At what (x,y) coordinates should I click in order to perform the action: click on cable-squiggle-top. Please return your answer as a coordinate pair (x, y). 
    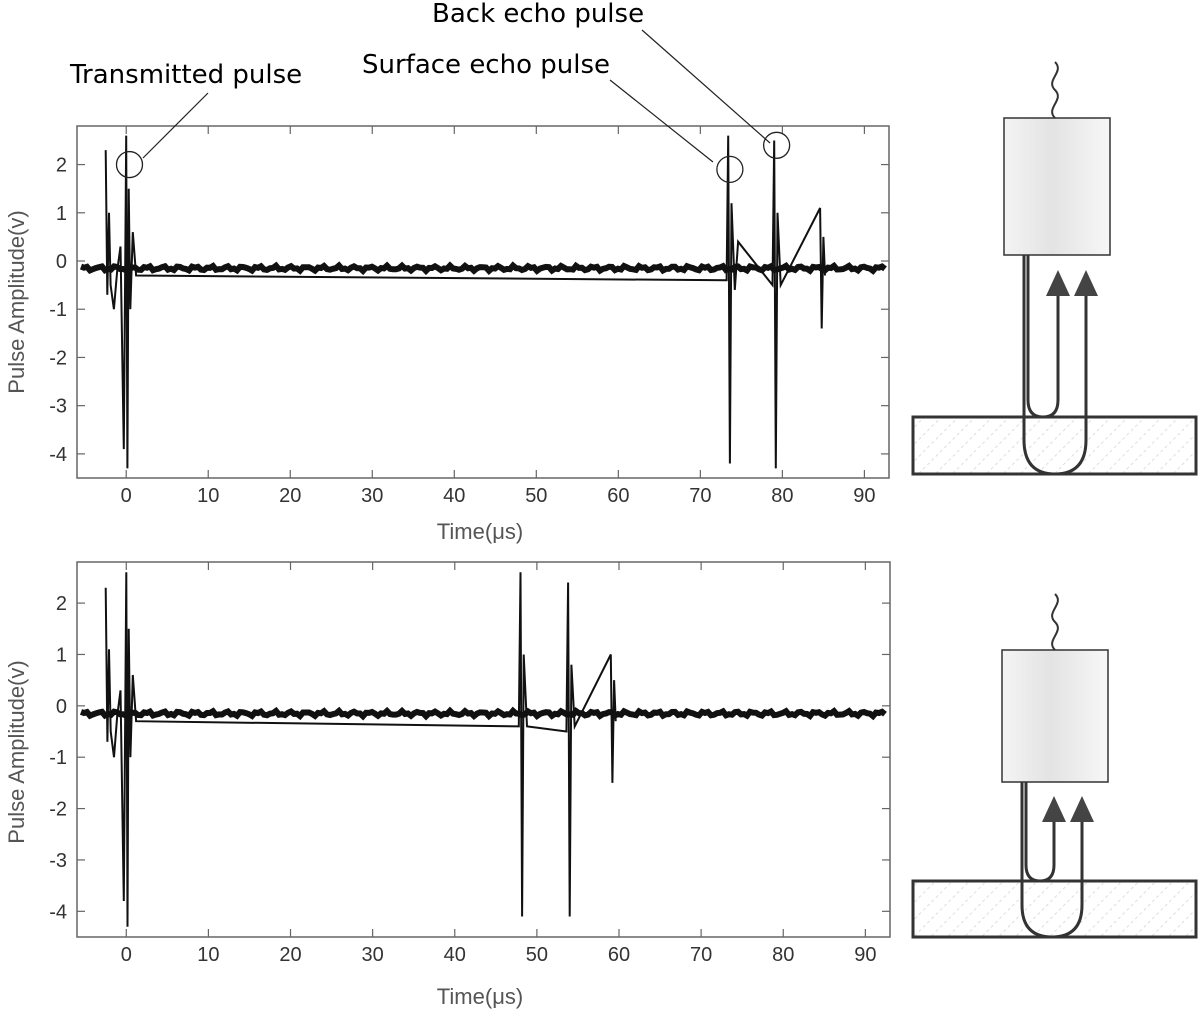
    Looking at the image, I should click on (1055, 90).